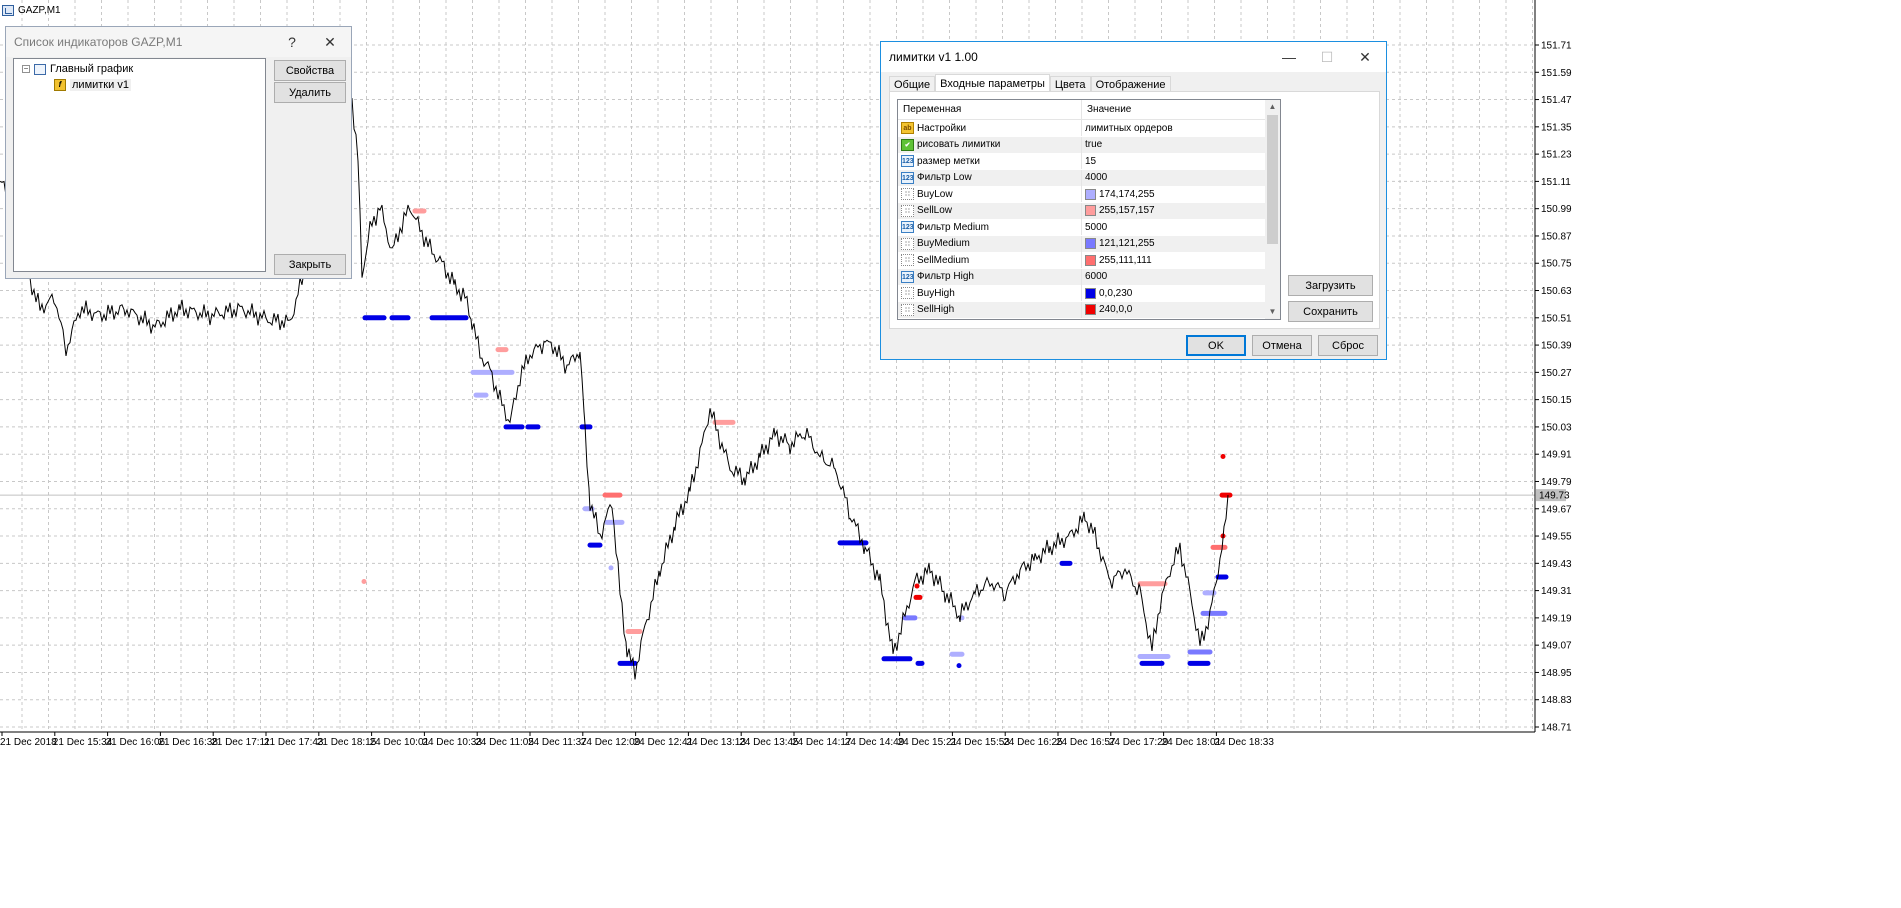 This screenshot has height=908, width=1901. Describe the element at coordinates (928, 742) in the screenshot. I see `time-tick-label: 24 Dec 15:21` at that location.